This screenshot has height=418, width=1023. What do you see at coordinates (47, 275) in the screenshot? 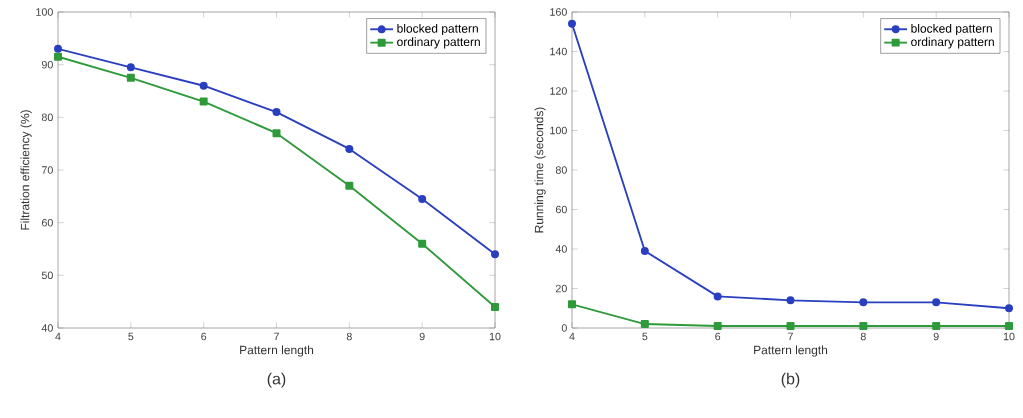
I see `y-tick-label: 50` at bounding box center [47, 275].